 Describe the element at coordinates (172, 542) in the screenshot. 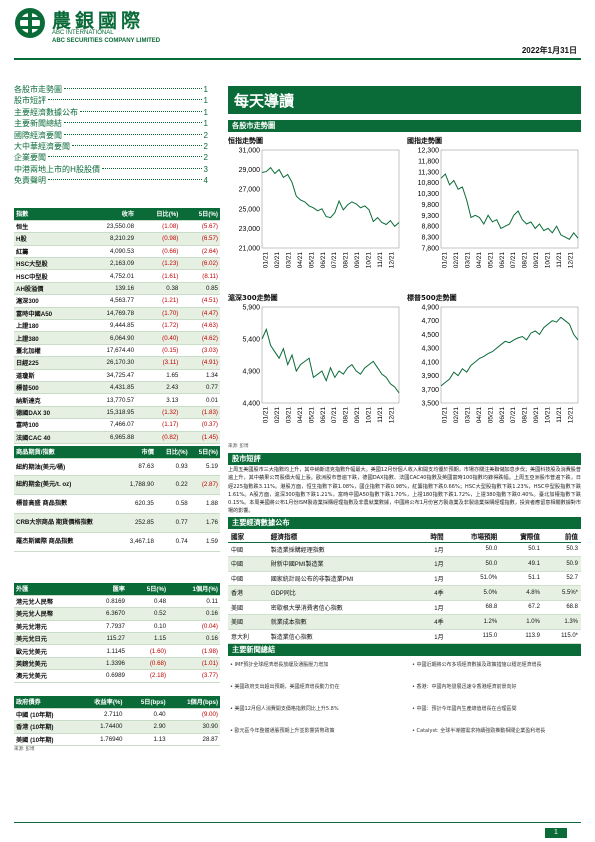

I see `table-cell: 0.74` at that location.